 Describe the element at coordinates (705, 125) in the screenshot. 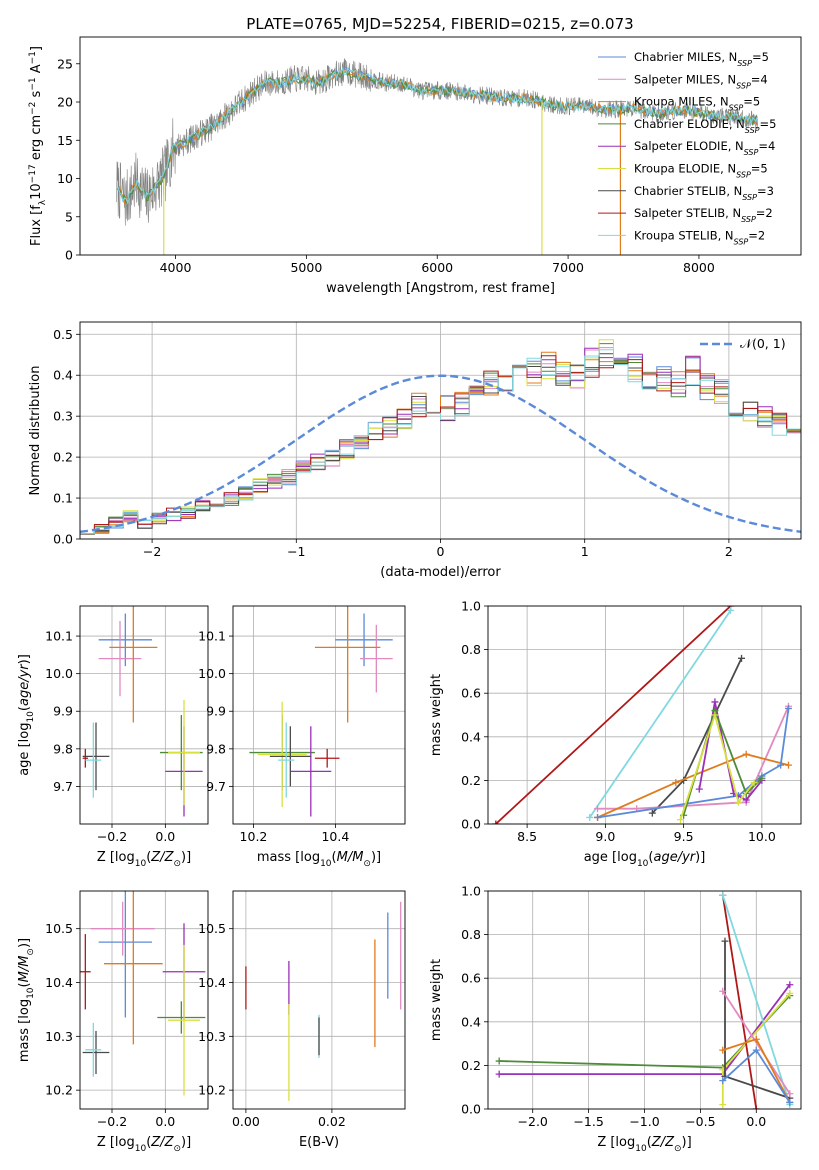

I see `legend-label: Chabrier ELODIE, NSSP=5` at that location.